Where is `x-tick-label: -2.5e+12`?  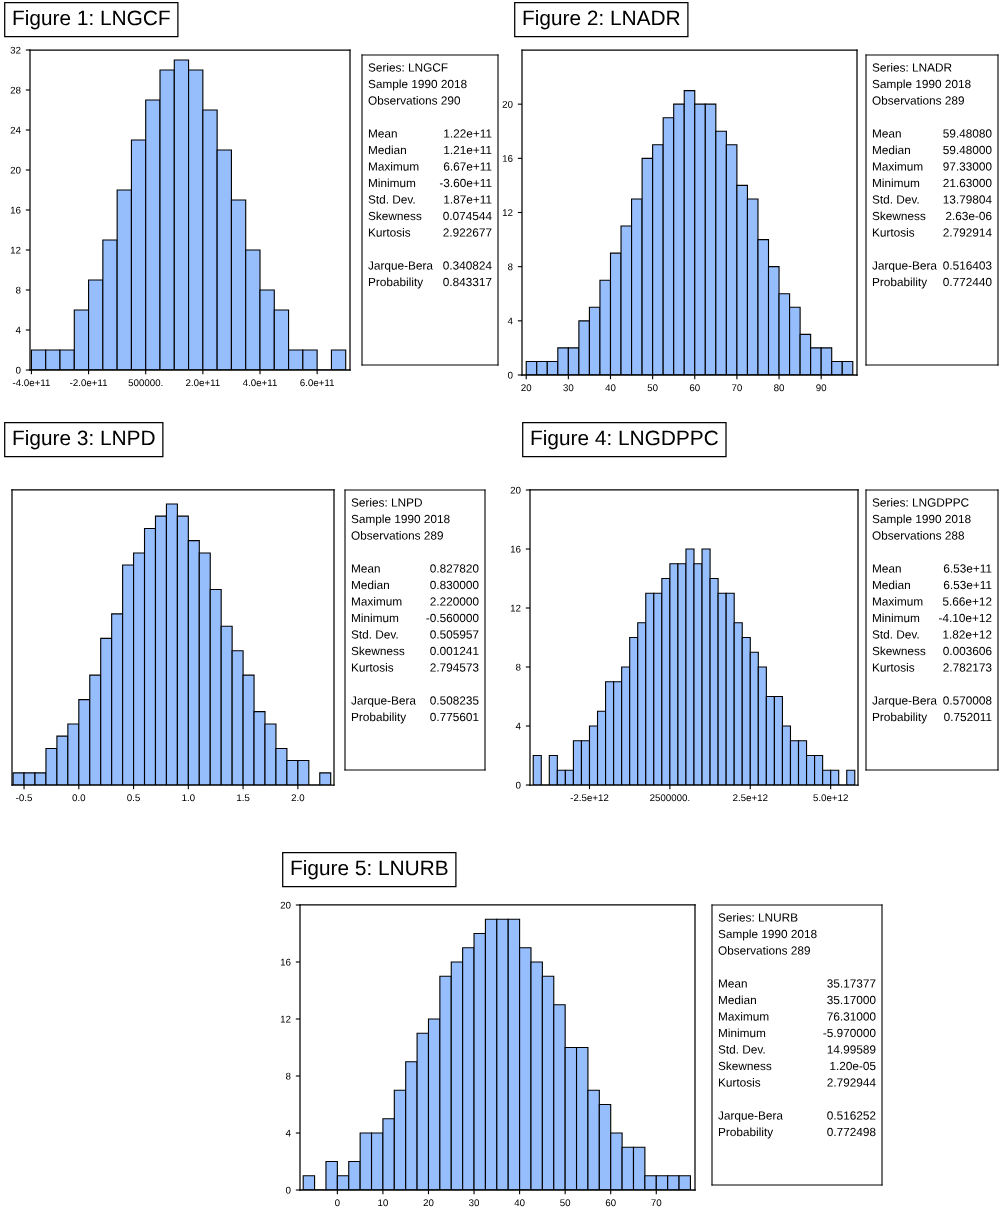 x-tick-label: -2.5e+12 is located at coordinates (589, 798).